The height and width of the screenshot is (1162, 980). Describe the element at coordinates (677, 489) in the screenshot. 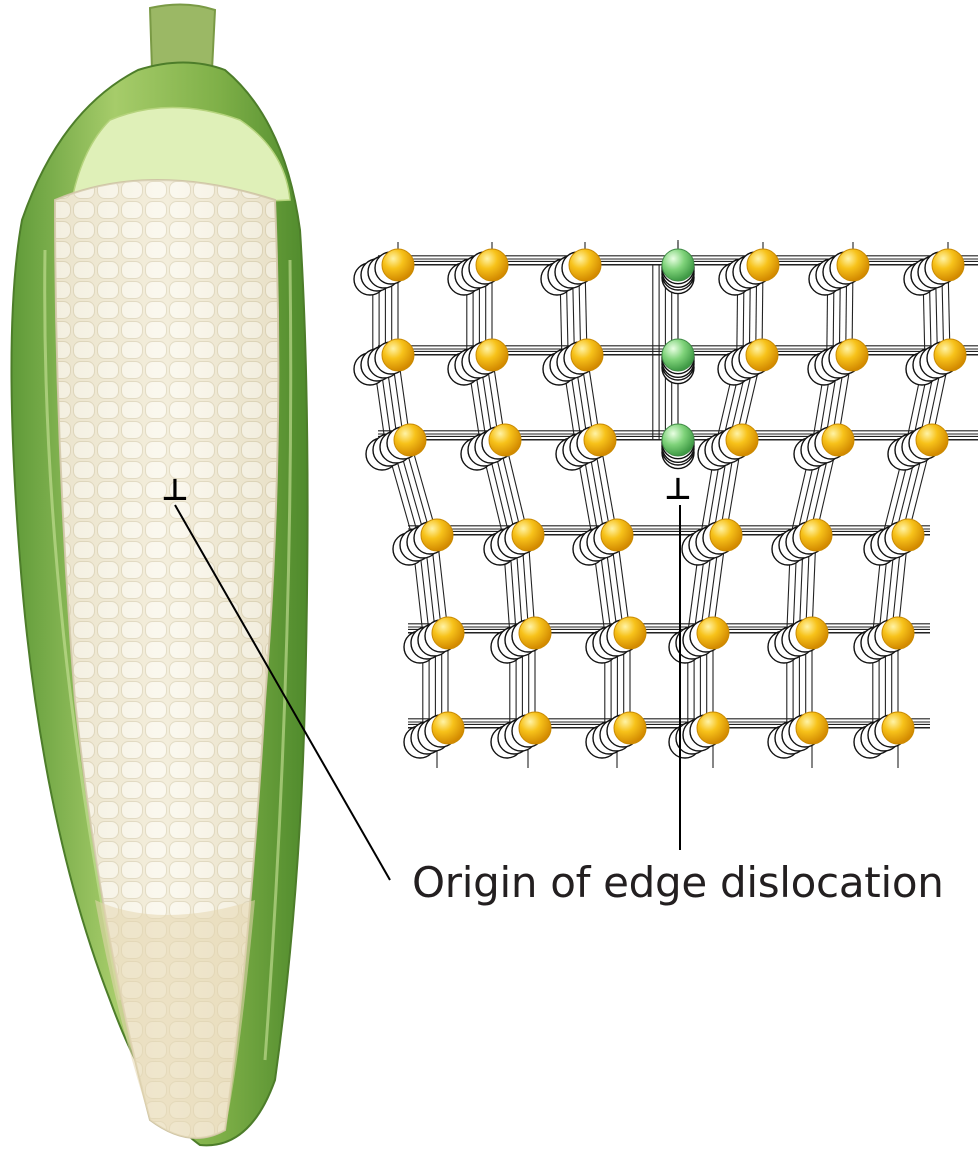

I see `lattice-dislocation-symbol: ⊥` at that location.